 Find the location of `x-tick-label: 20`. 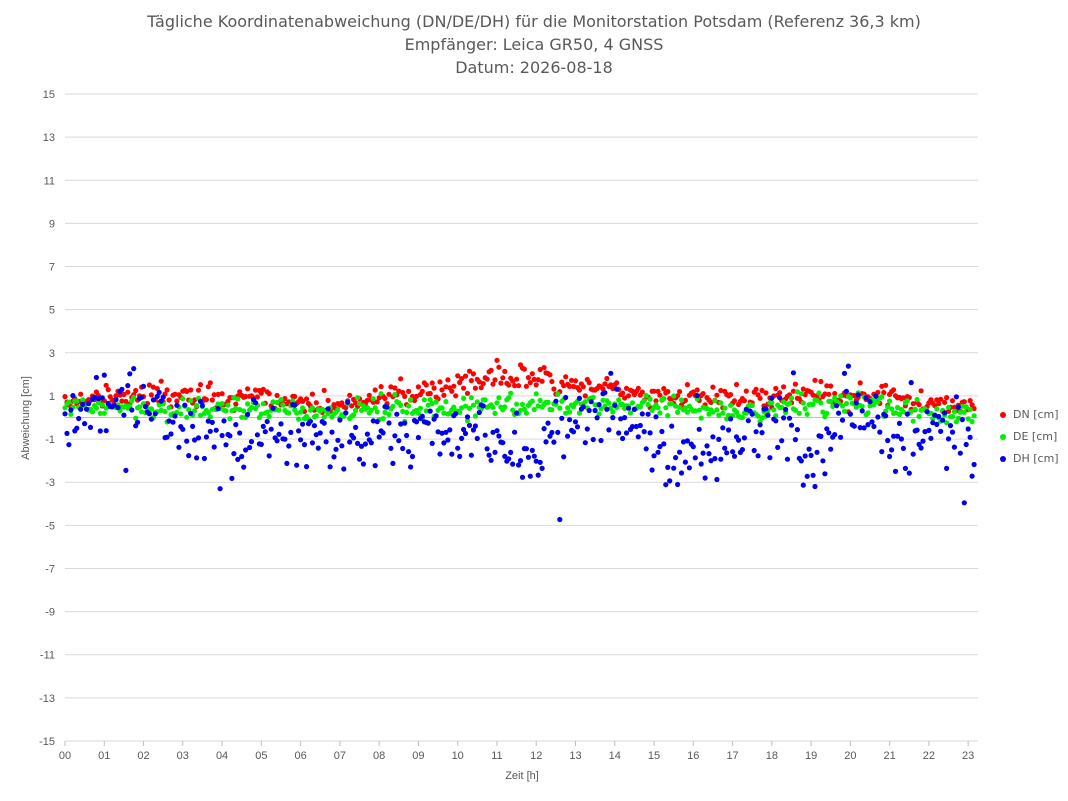

x-tick-label: 20 is located at coordinates (850, 756).